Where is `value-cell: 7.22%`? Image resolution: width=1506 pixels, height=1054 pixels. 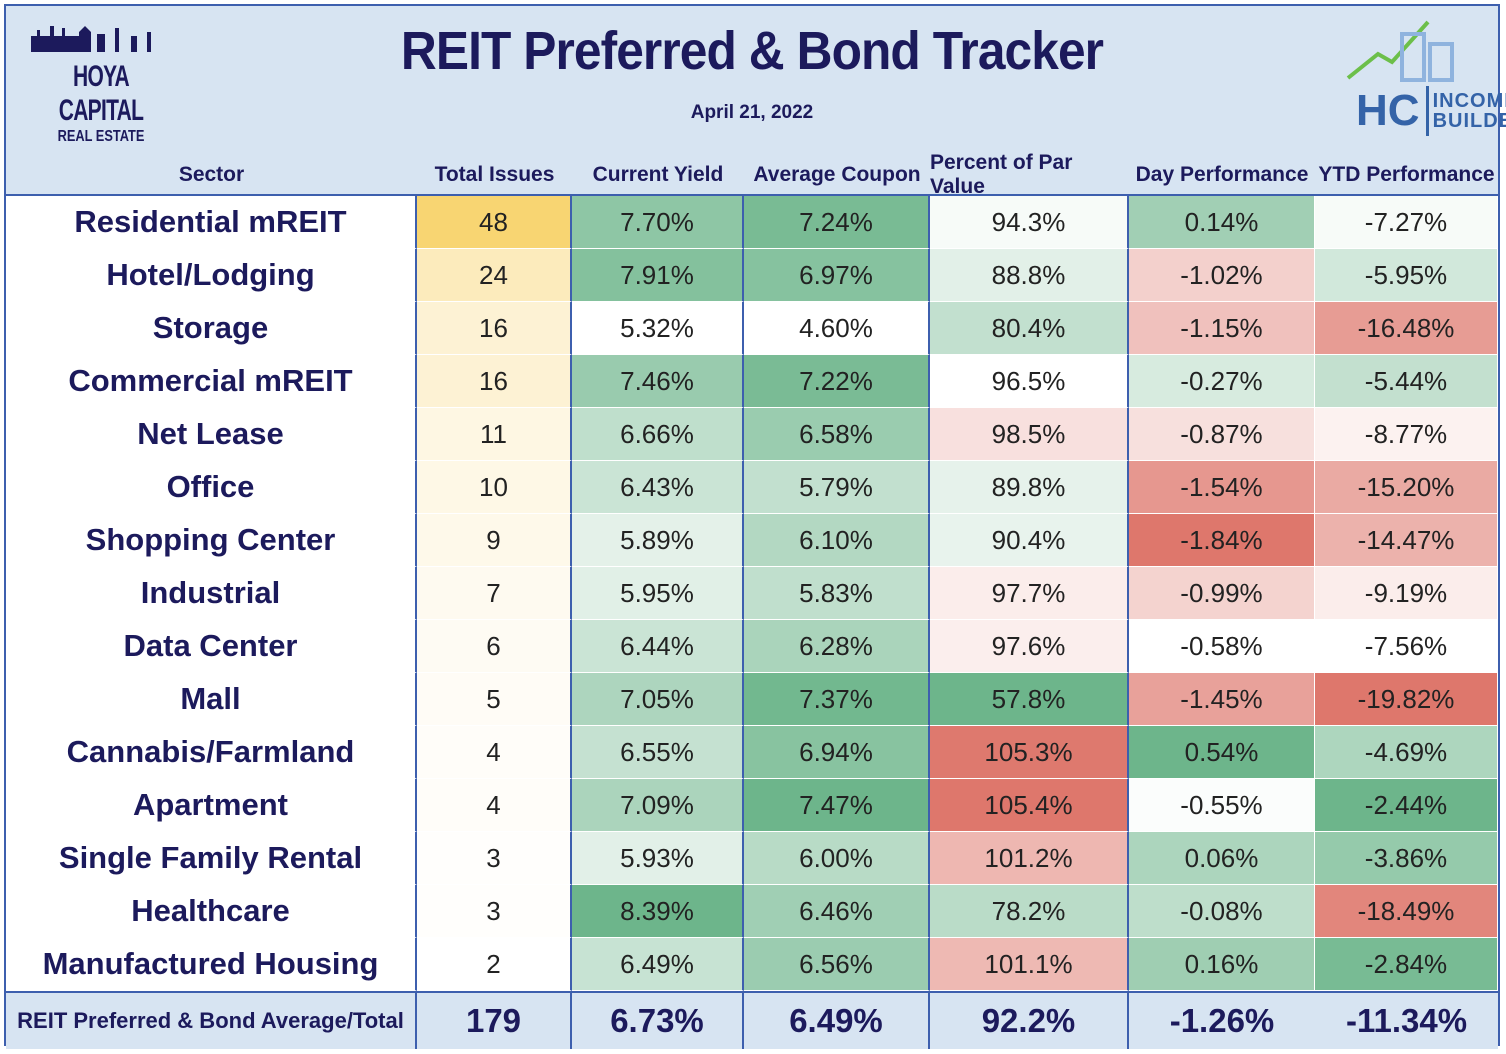 value-cell: 7.22% is located at coordinates (837, 381).